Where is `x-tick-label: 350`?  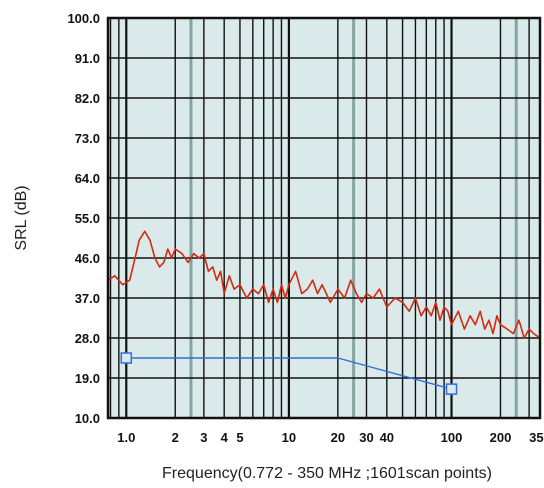
x-tick-label: 350 is located at coordinates (536, 437).